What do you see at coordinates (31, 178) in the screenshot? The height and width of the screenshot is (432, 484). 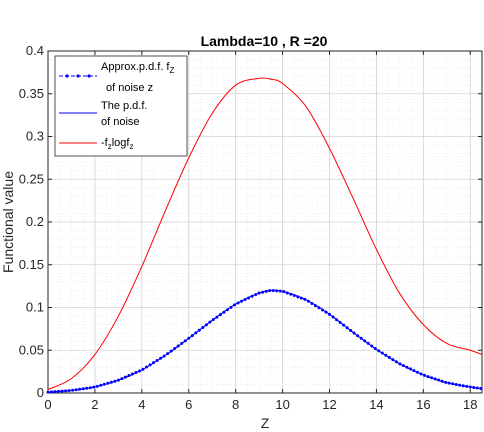 I see `y-tick-label: 0.25` at bounding box center [31, 178].